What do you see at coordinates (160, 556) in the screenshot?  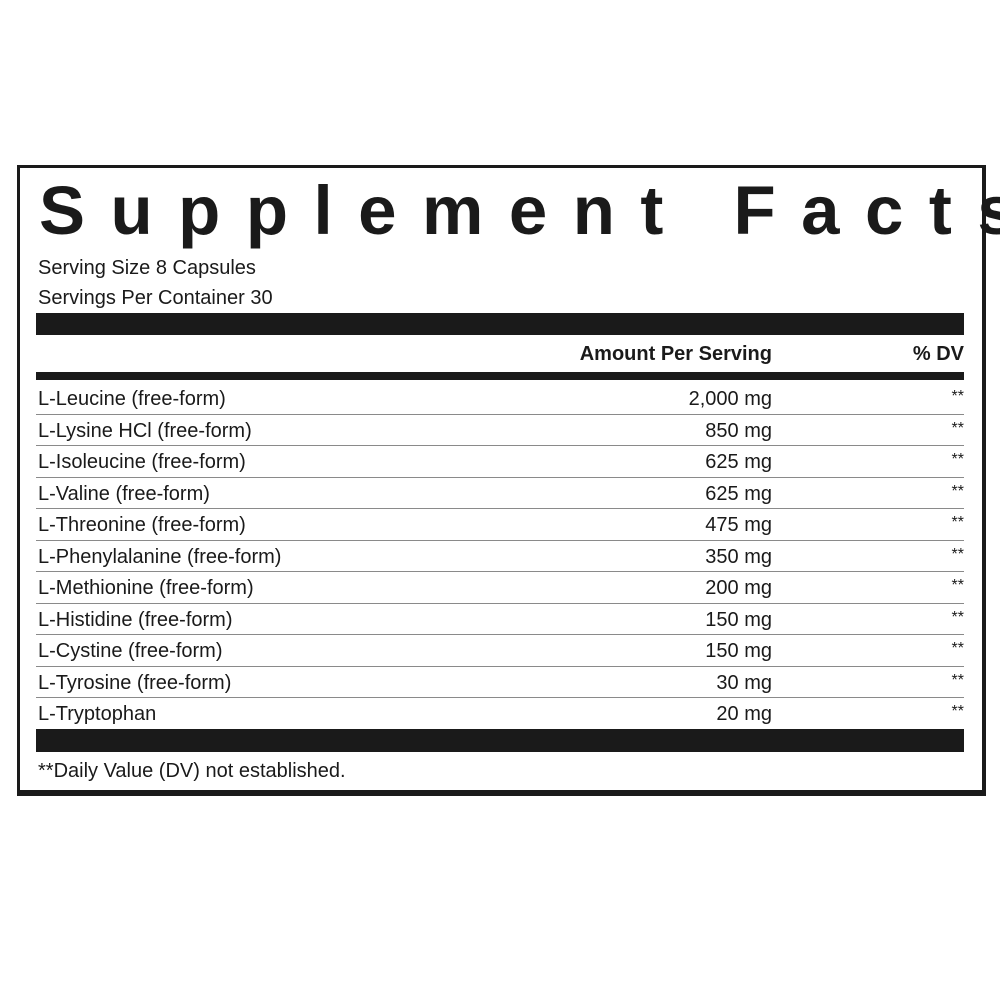 I see `nutrient-name: L-Phenylalanine (free-form)` at bounding box center [160, 556].